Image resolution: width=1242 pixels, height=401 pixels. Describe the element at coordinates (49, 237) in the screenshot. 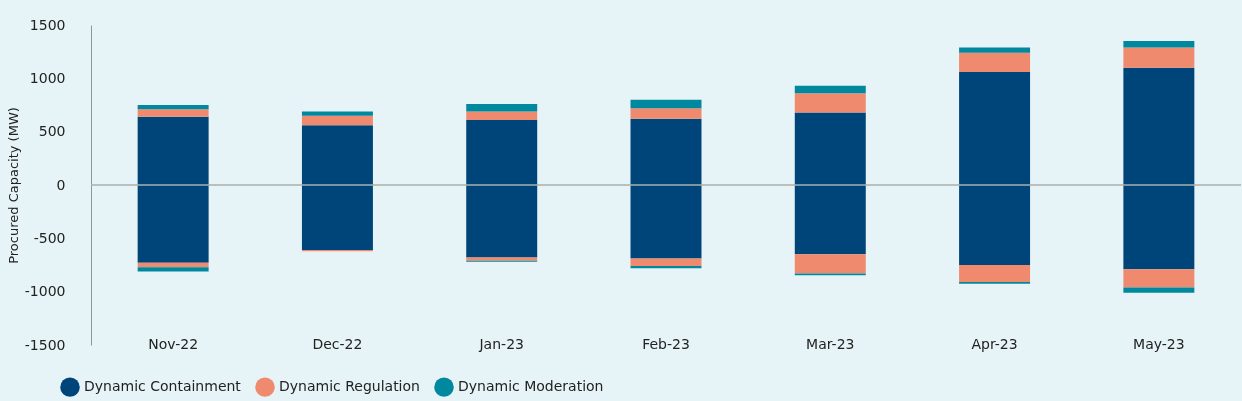

I see `y-tick-label: -500` at that location.